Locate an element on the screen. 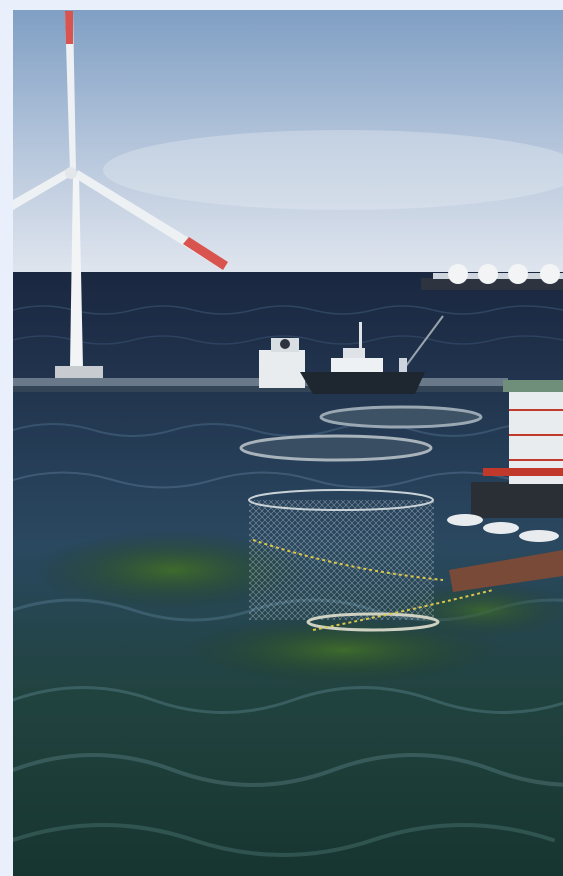 This screenshot has width=563, height=876. control-buoy is located at coordinates (282, 363).